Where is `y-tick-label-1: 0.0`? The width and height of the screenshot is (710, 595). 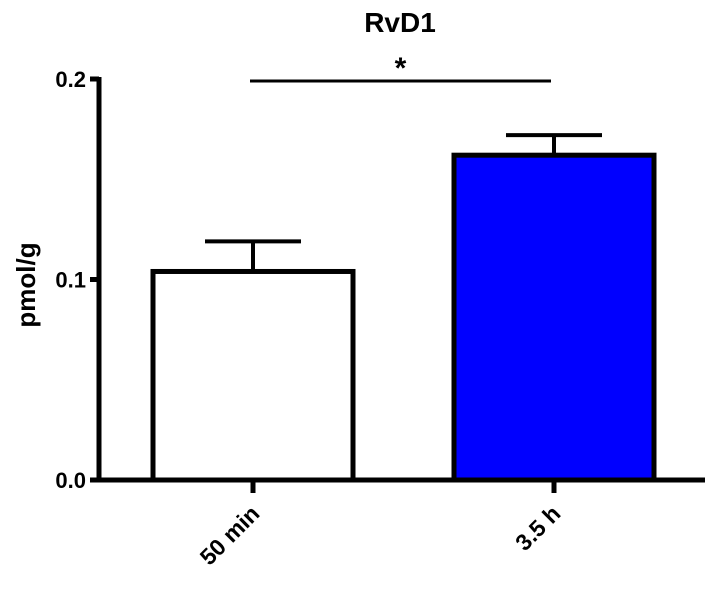
y-tick-label-1: 0.0 is located at coordinates (70, 480).